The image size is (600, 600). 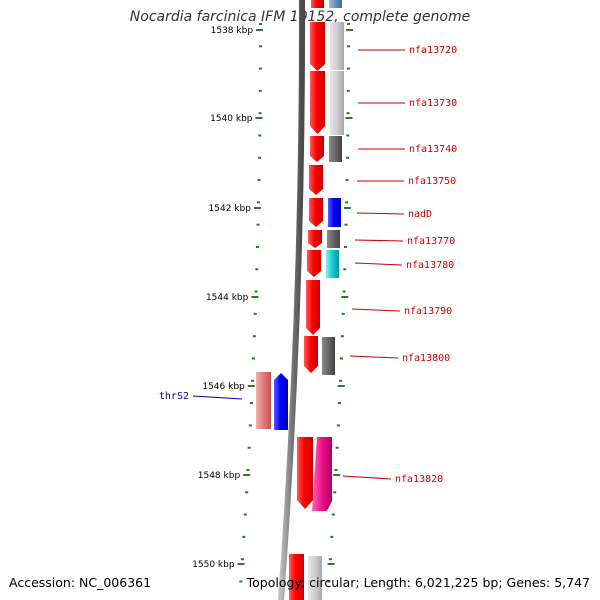 I want to click on gene-label-nfa13750: nfa13750, so click(x=432, y=181).